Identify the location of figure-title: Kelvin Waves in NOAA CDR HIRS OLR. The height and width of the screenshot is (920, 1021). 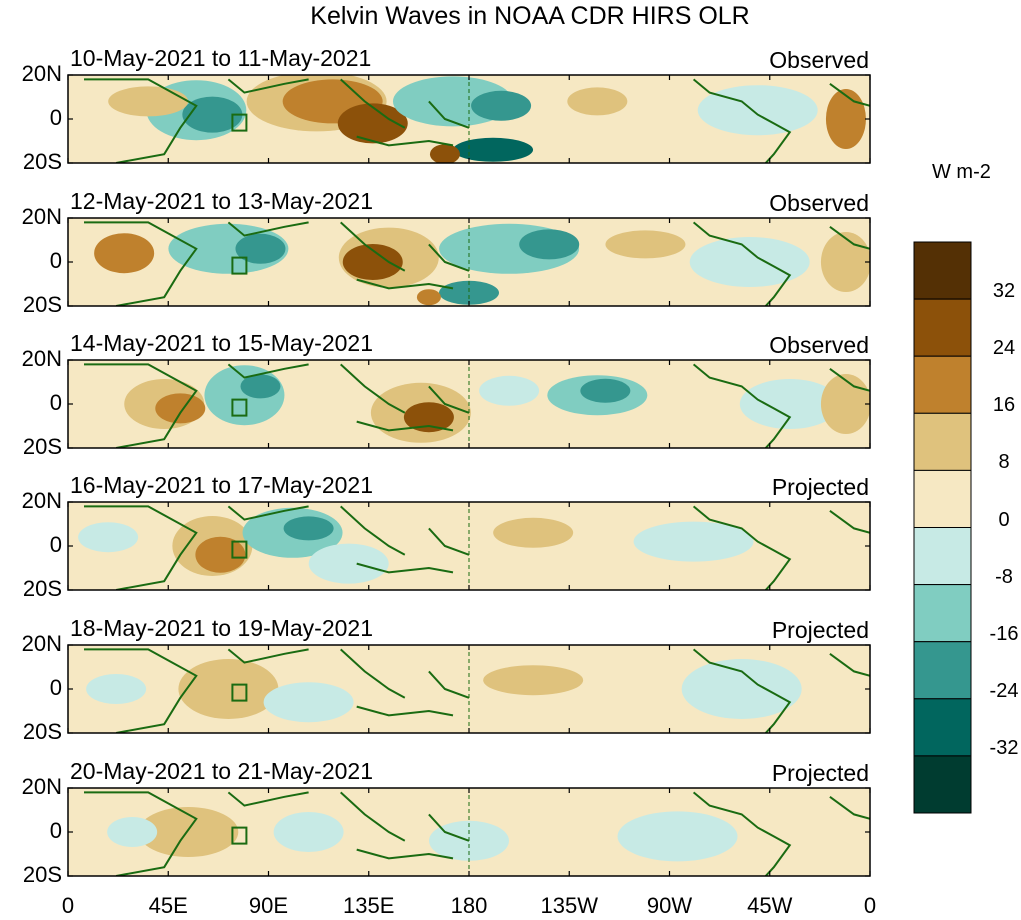
(530, 16).